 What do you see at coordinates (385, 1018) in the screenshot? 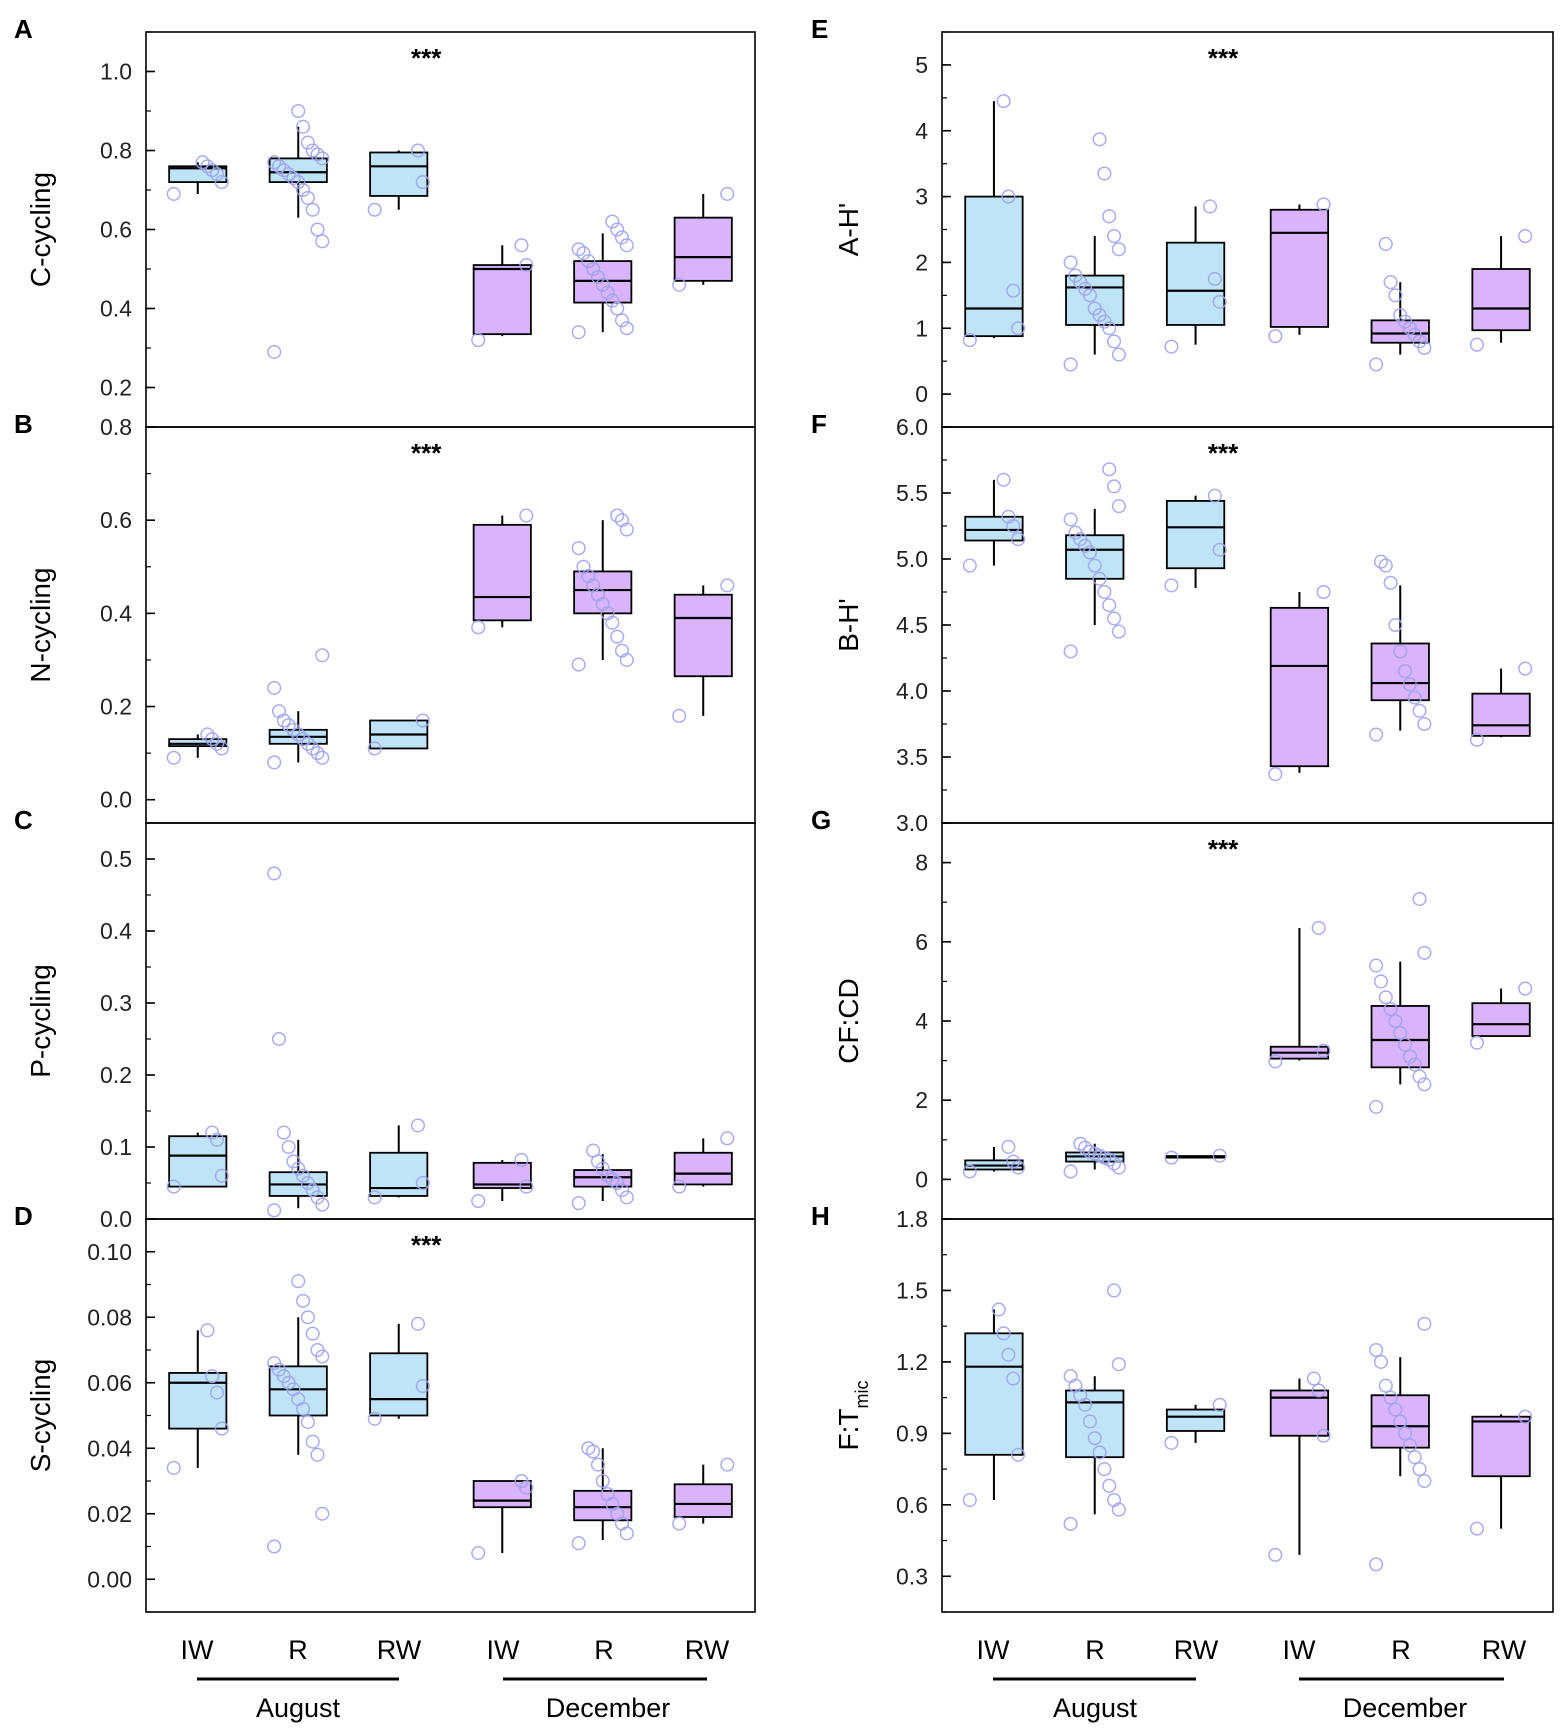
I see `panel-C: 0.0 0.1 0.2 0.3 0.4 0.5 C P-cycling` at bounding box center [385, 1018].